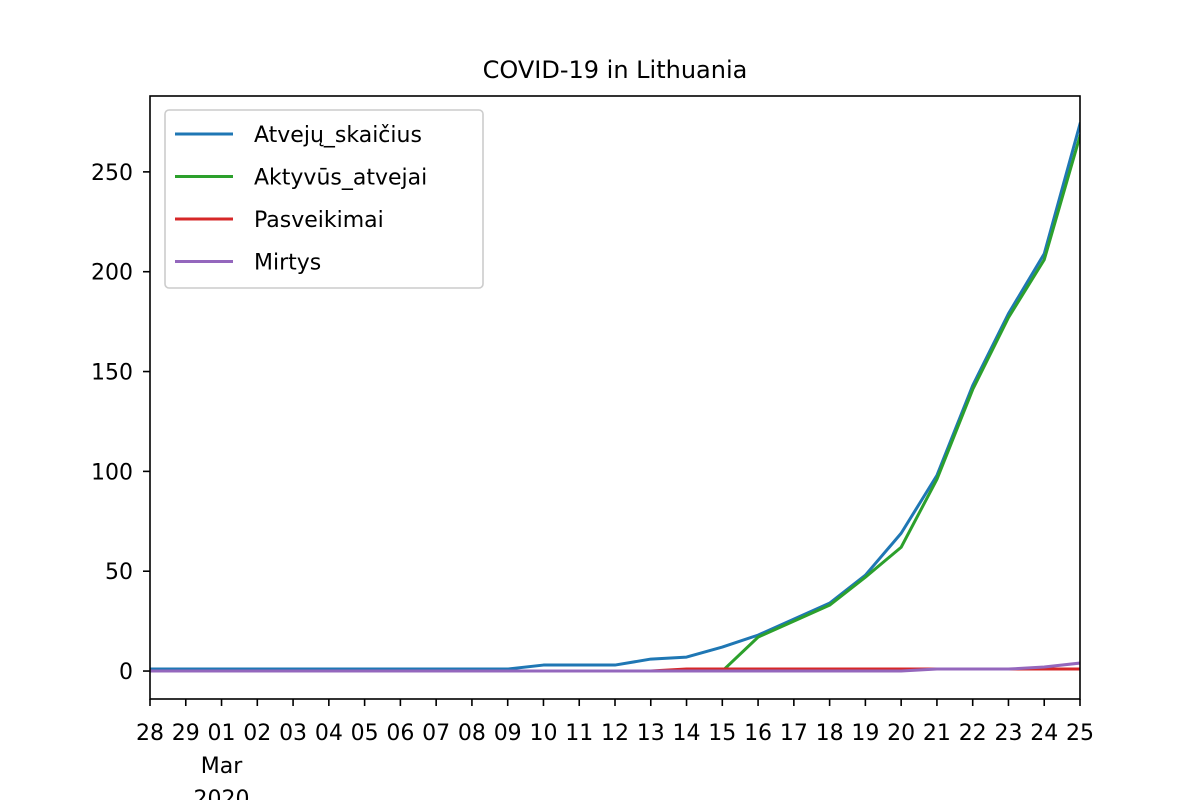 Image resolution: width=1200 pixels, height=800 pixels. Describe the element at coordinates (222, 766) in the screenshot. I see `x-month-label: Mar` at that location.